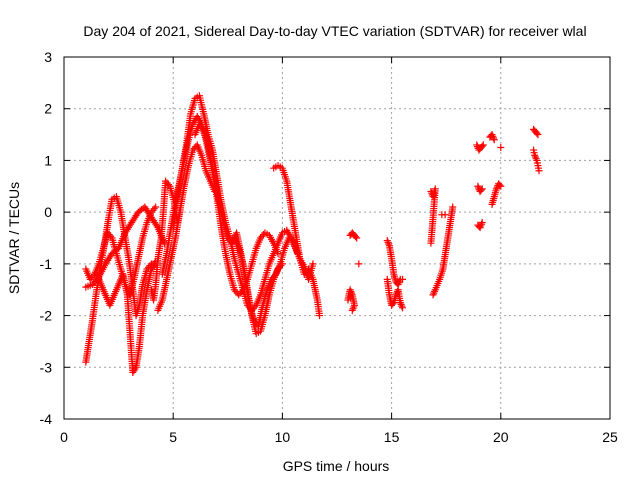 The height and width of the screenshot is (480, 640). Describe the element at coordinates (46, 264) in the screenshot. I see `y-tick-label: -1` at that location.